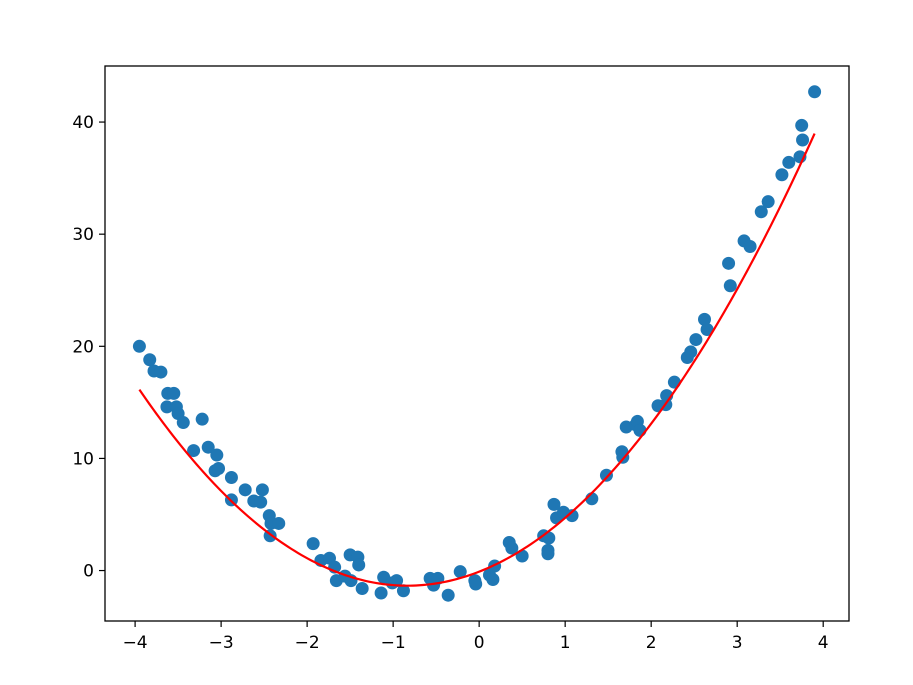 Image resolution: width=913 pixels, height=685 pixels. Describe the element at coordinates (565, 643) in the screenshot. I see `x-tick-label: 1` at that location.